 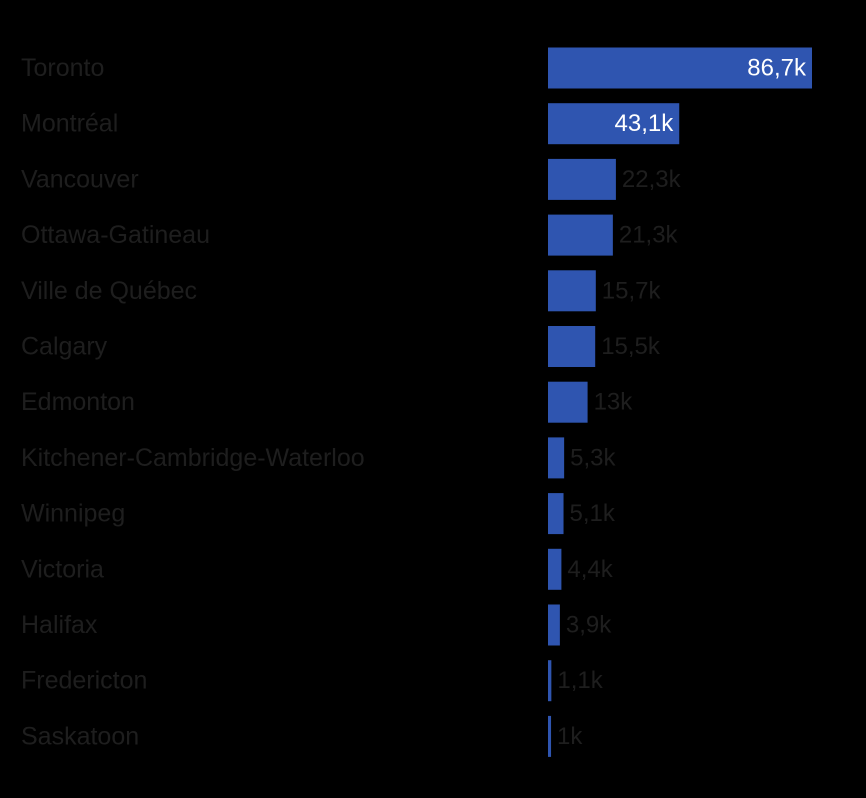 I want to click on category-label: Fredericton, so click(x=84, y=681).